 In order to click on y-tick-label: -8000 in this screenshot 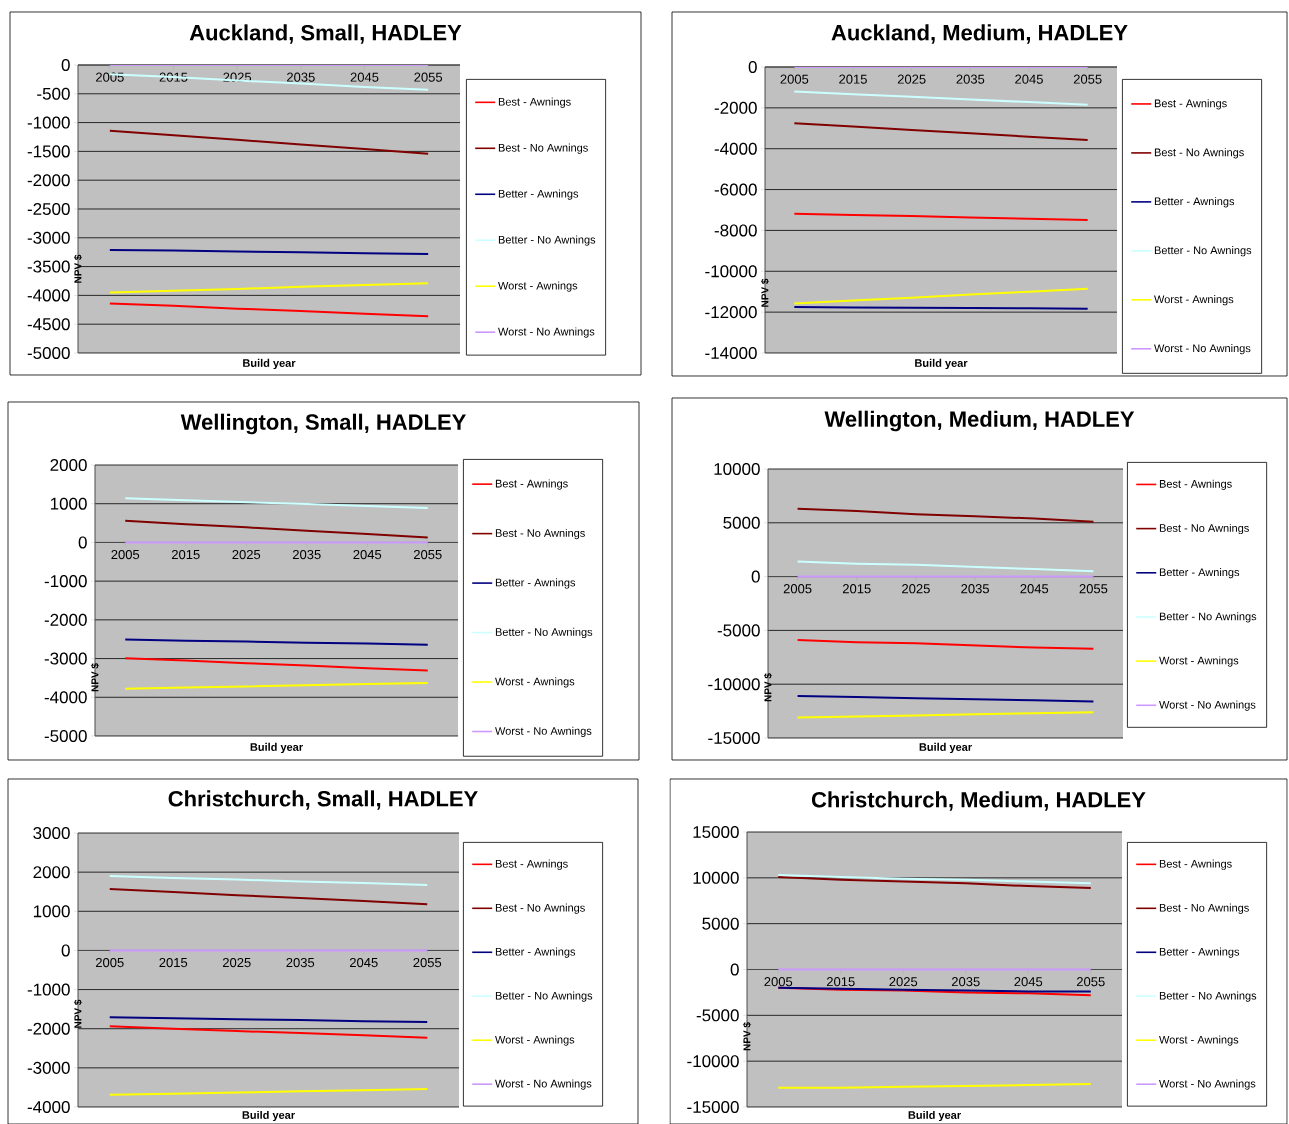, I will do `click(735, 230)`.